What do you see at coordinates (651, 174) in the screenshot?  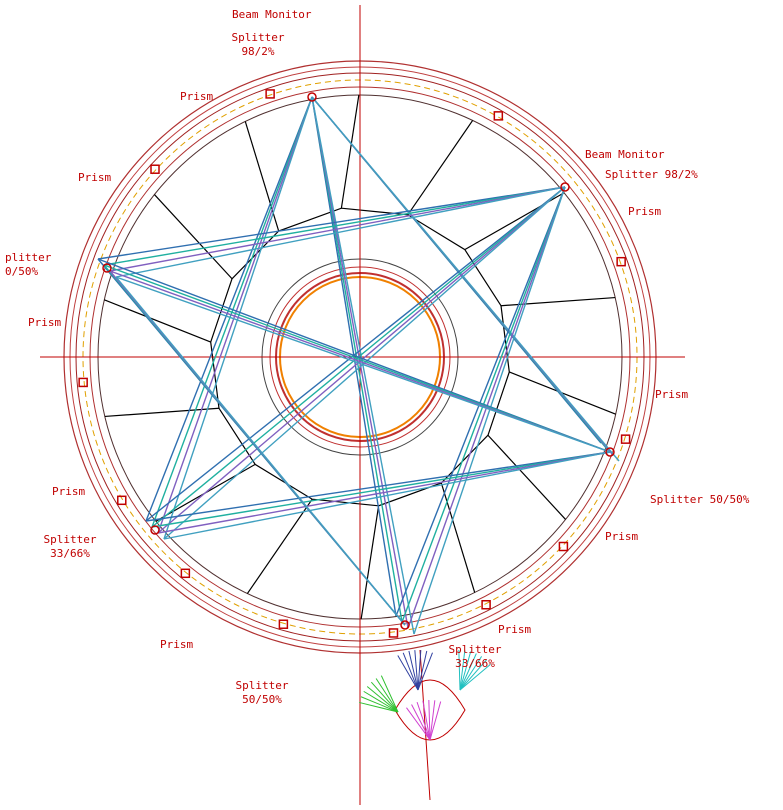 I see `label: Splitter 98/2%` at bounding box center [651, 174].